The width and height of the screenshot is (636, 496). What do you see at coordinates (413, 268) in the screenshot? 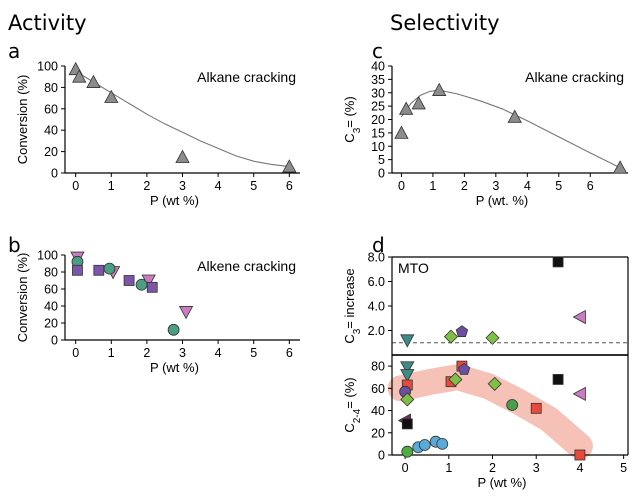
I see `chart-annotation: MTO` at bounding box center [413, 268].